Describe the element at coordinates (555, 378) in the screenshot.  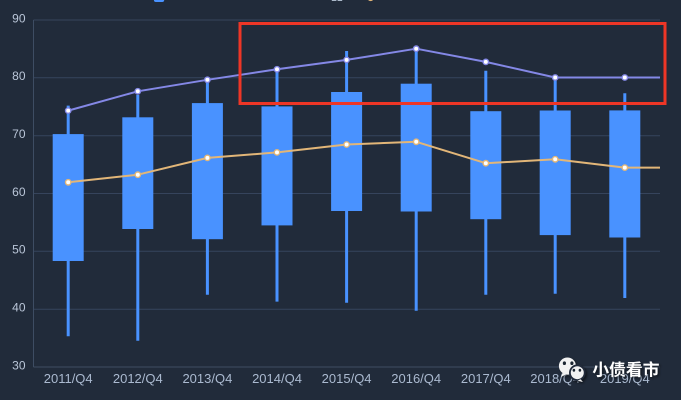
I see `svg-text: 2018/Q4` at that location.